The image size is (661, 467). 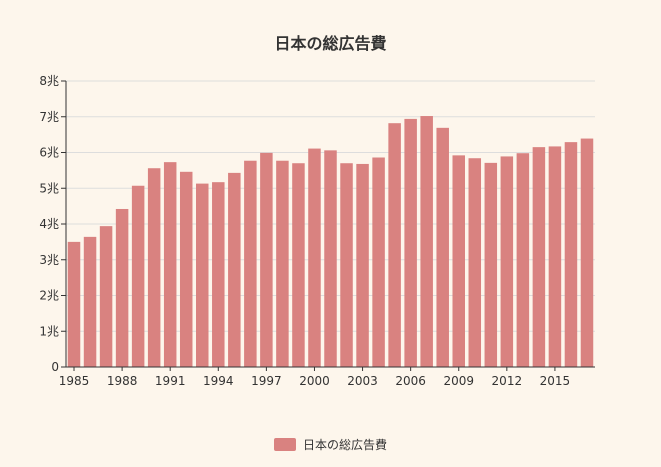 I want to click on y-tick-label: 4兆, so click(x=49, y=224).